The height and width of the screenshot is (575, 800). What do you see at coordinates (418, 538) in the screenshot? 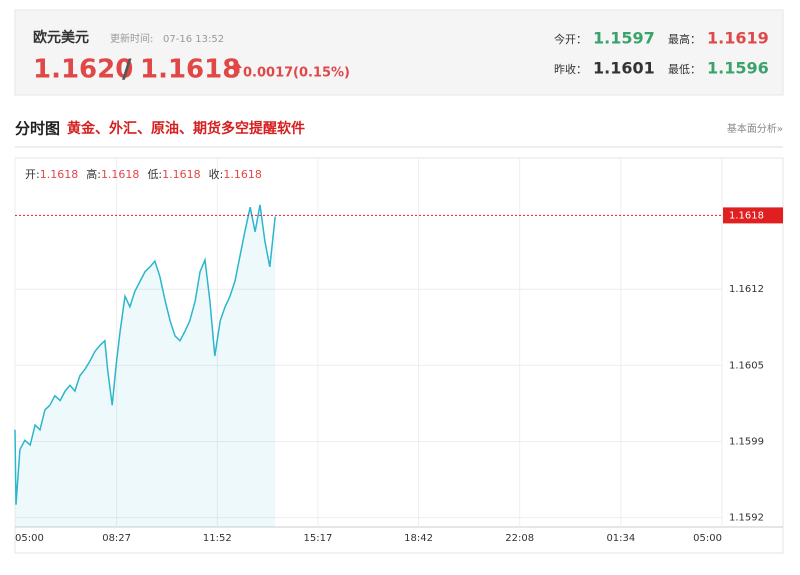
I see `x-tick-label: 18:42` at bounding box center [418, 538].